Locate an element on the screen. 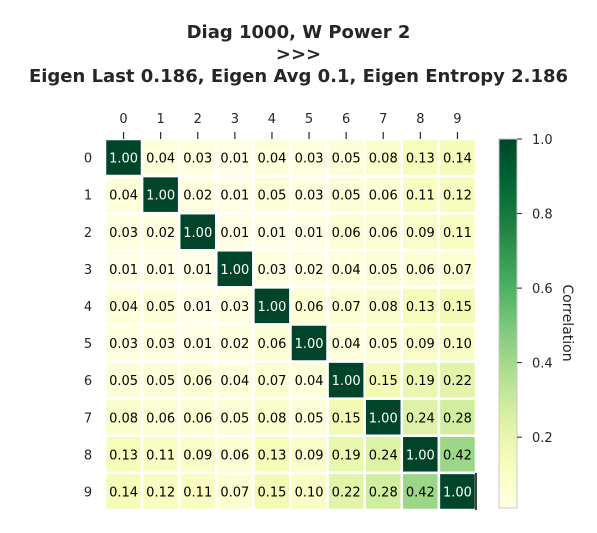 This screenshot has height=533, width=597. cell-value-7-1: 0.06 is located at coordinates (160, 418).